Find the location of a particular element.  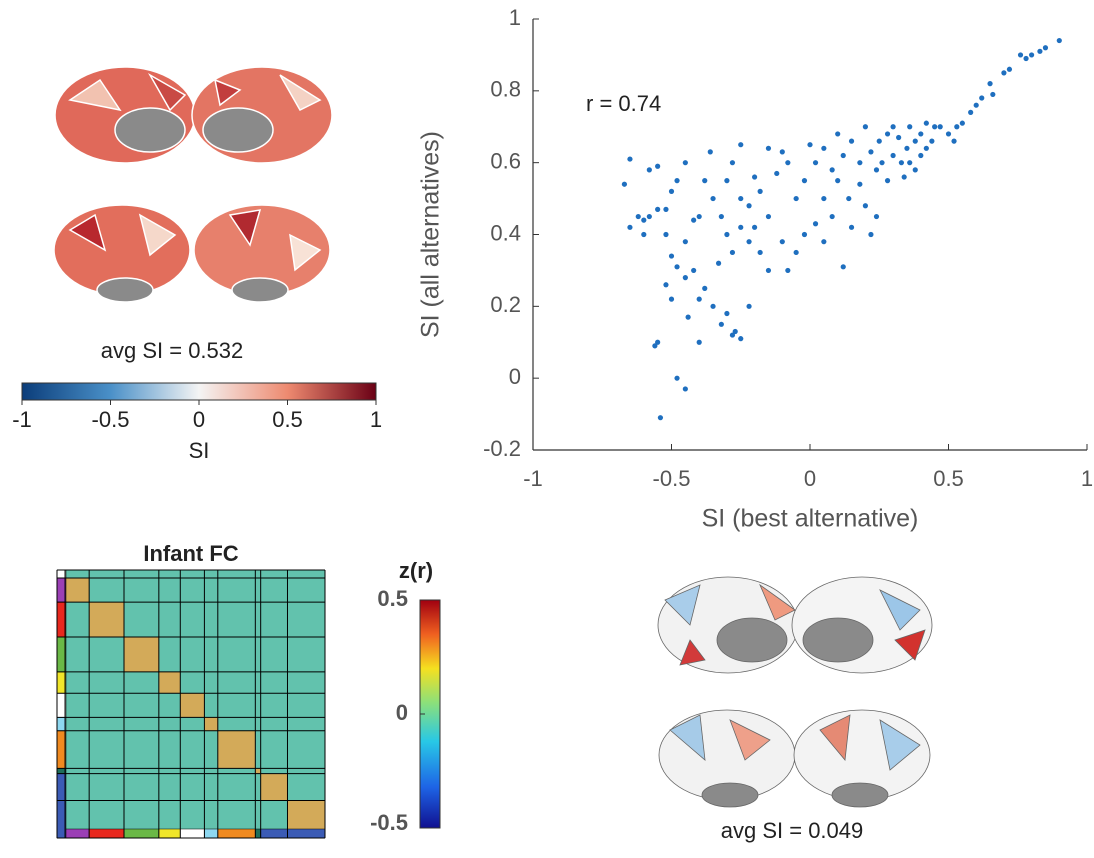

map-title: avg SI = 0.532 is located at coordinates (172, 350).